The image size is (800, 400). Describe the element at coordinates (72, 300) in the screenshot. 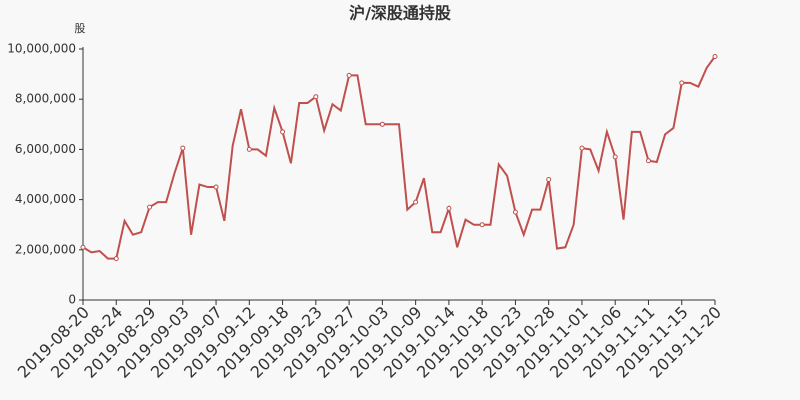

I see `y-tick-label: 0` at that location.